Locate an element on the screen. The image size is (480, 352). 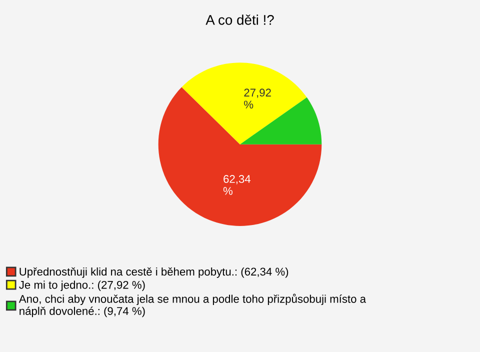
legend-label: Je mi to jedno.: (27,92 %) is located at coordinates (82, 286).